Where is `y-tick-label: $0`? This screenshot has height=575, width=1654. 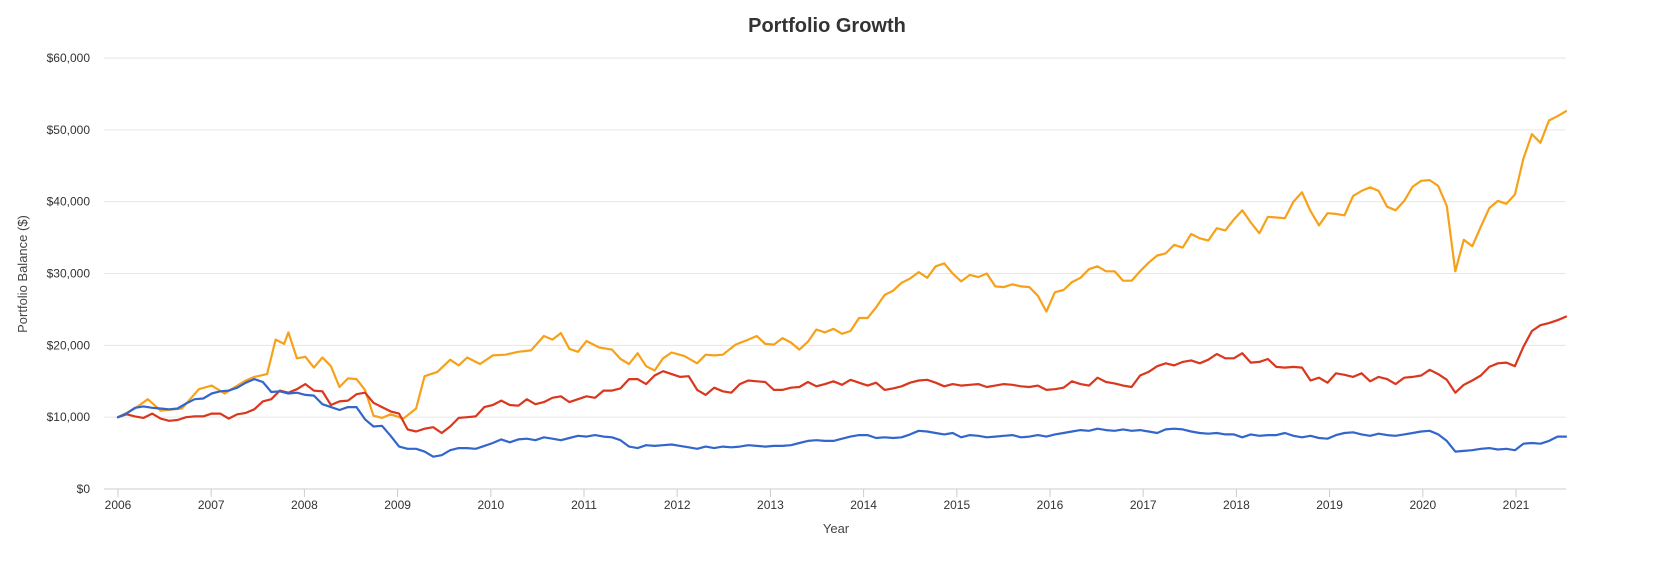
y-tick-label: $0 is located at coordinates (84, 489).